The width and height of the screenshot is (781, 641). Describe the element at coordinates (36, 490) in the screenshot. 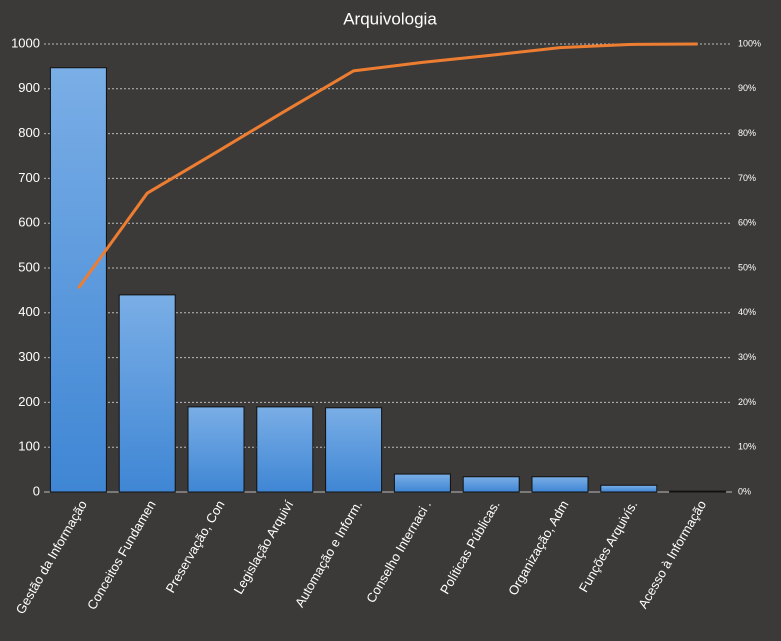

I see `y-tick-label: 0` at that location.